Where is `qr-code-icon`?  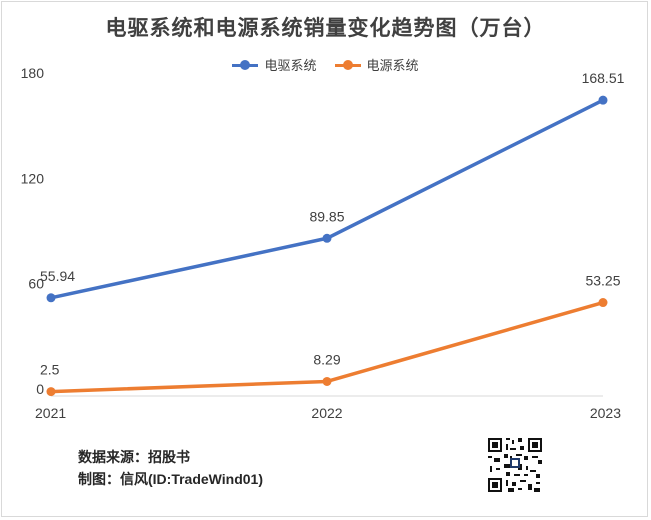 qr-code-icon is located at coordinates (515, 465).